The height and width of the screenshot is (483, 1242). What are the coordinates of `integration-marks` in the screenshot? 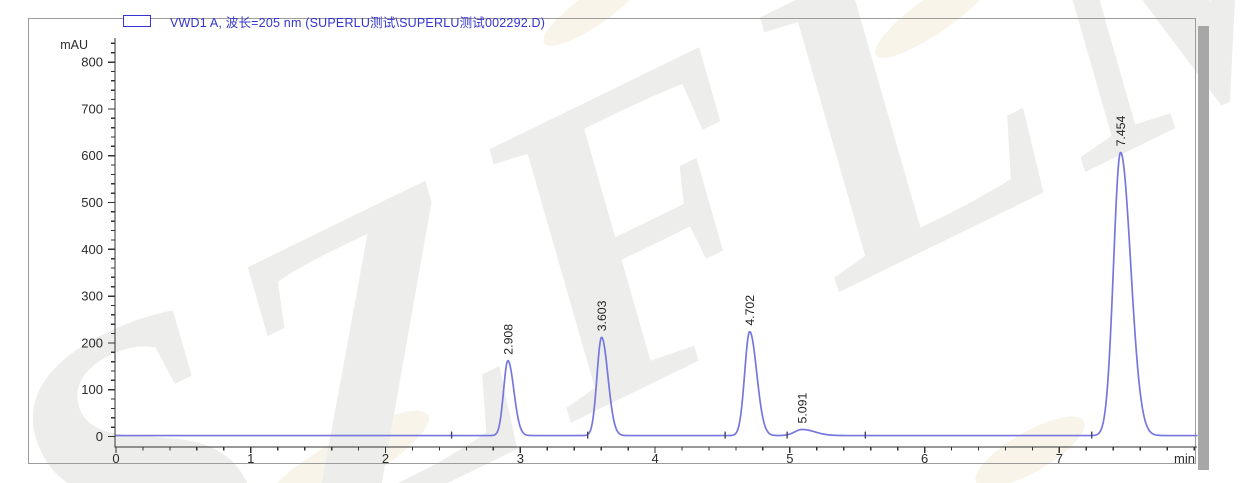 It's located at (771, 435).